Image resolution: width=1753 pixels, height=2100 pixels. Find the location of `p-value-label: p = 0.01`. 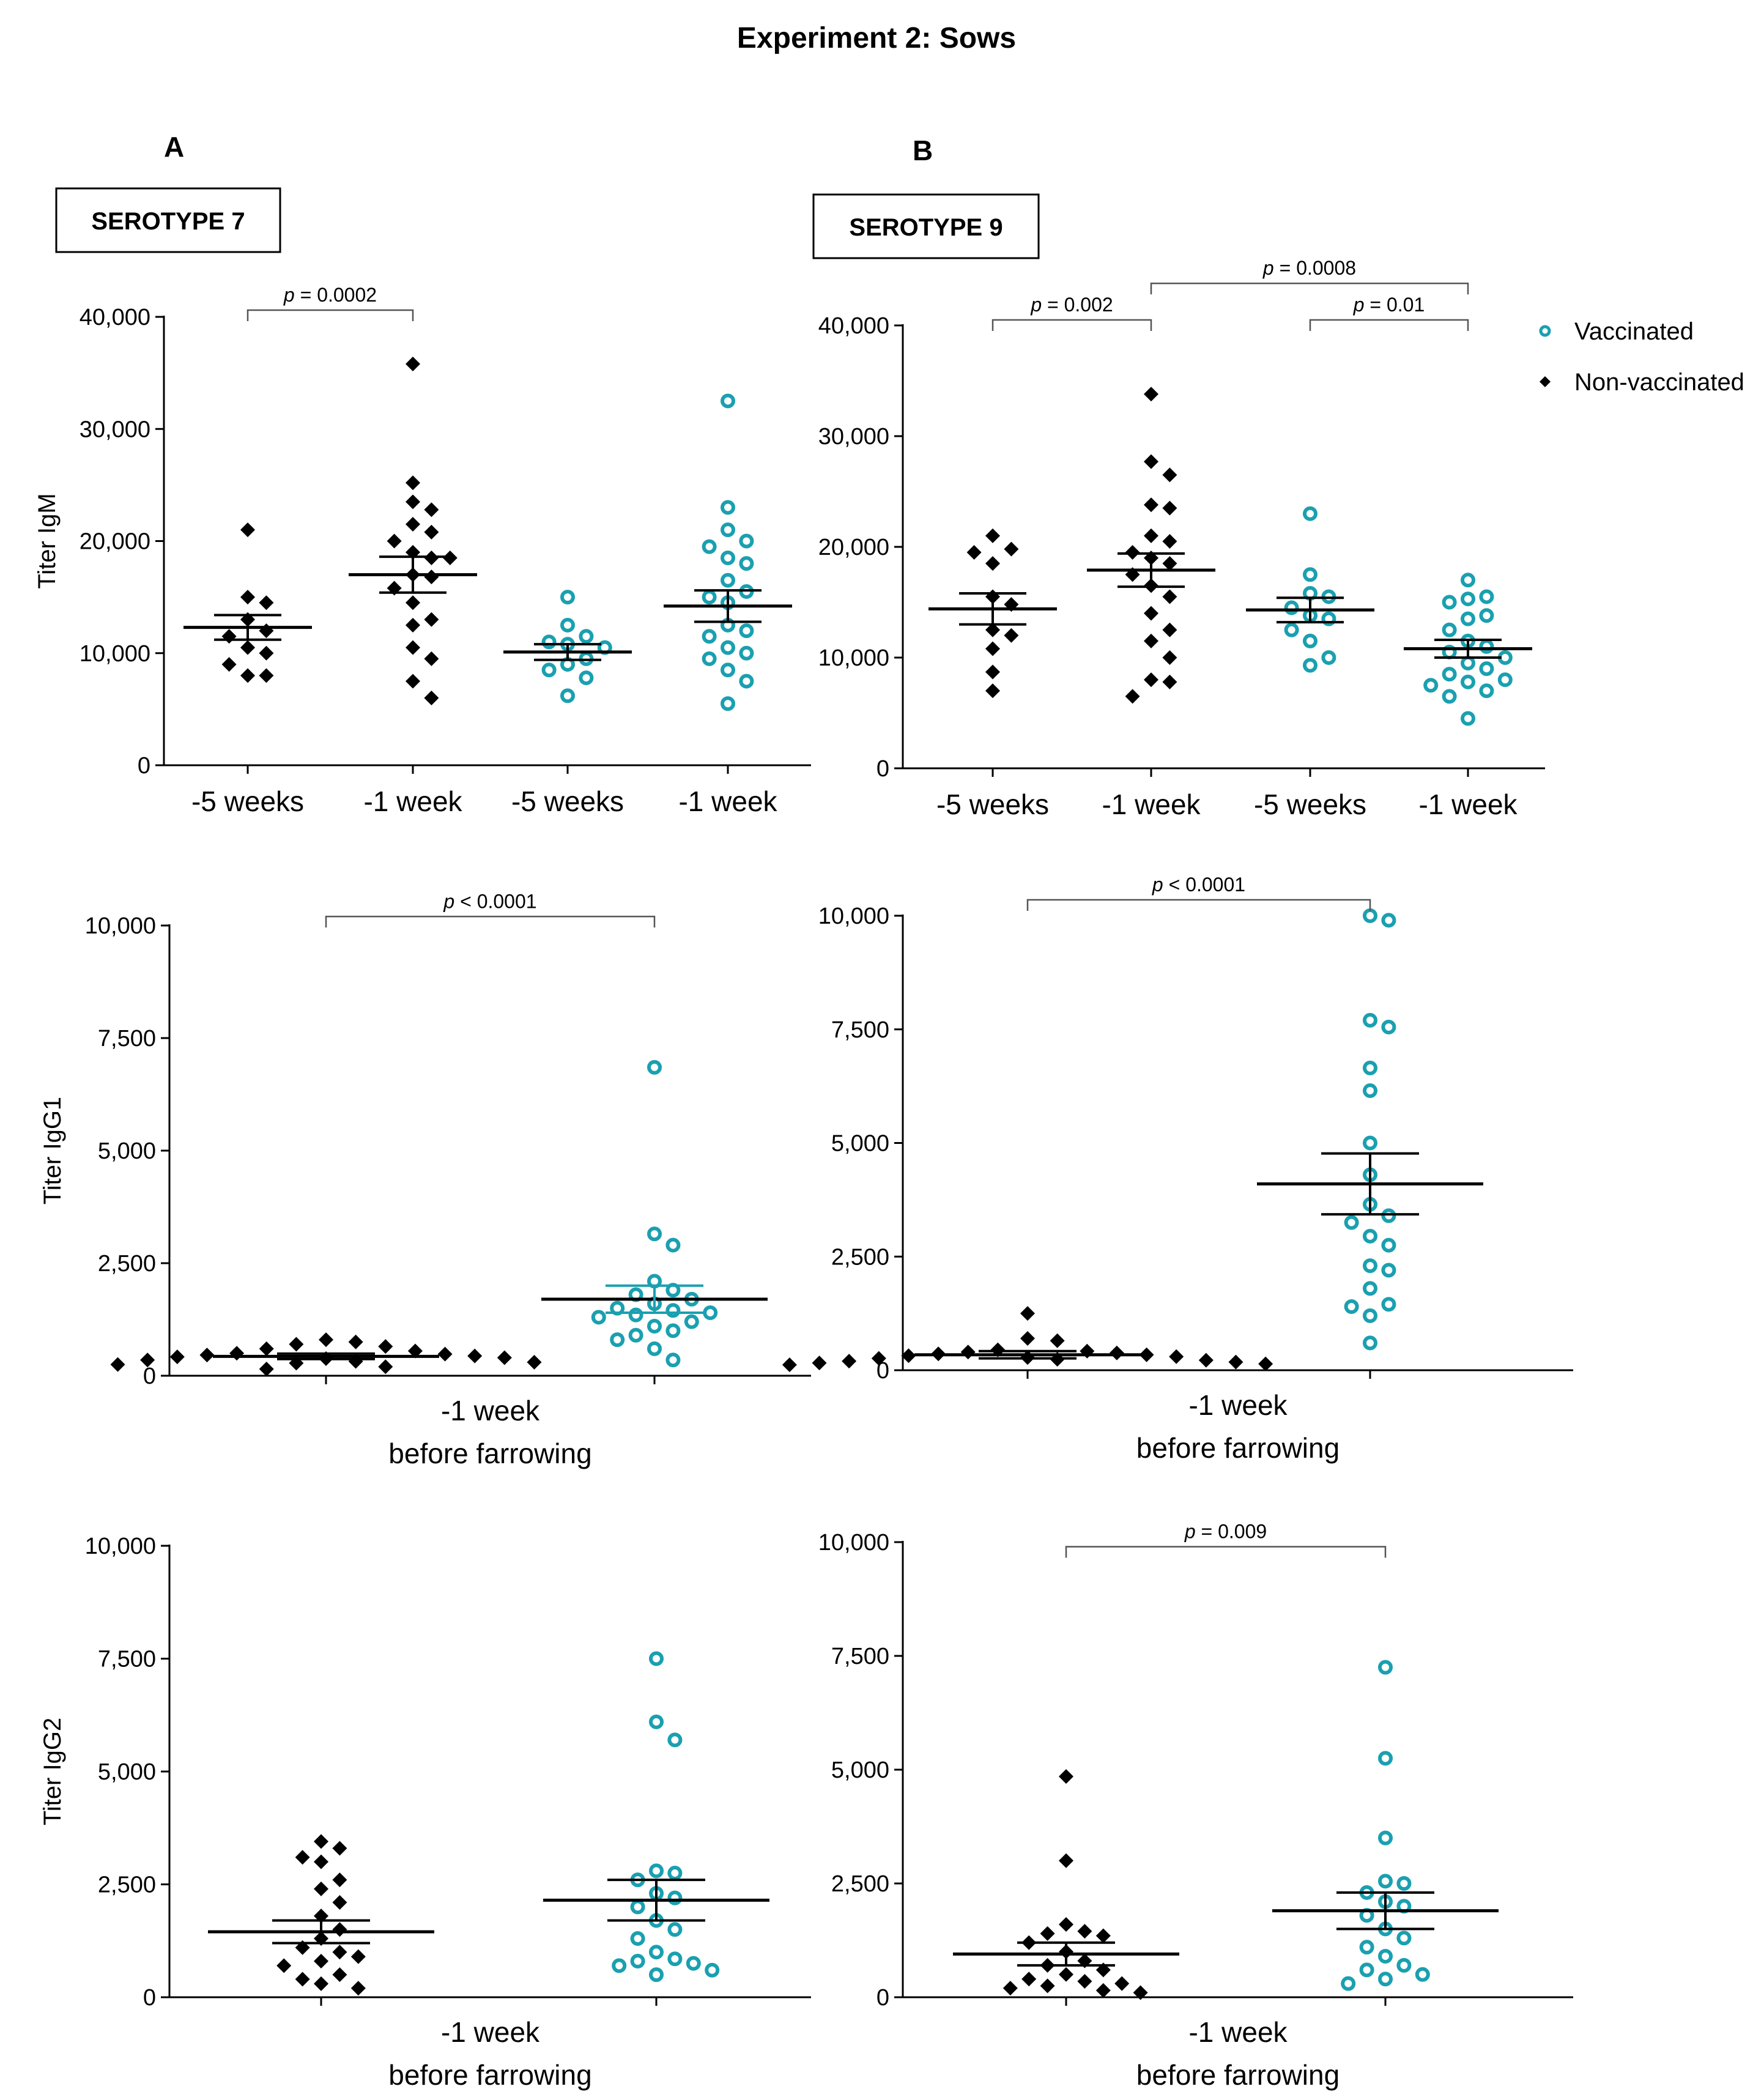

p-value-label: p = 0.01 is located at coordinates (1389, 305).